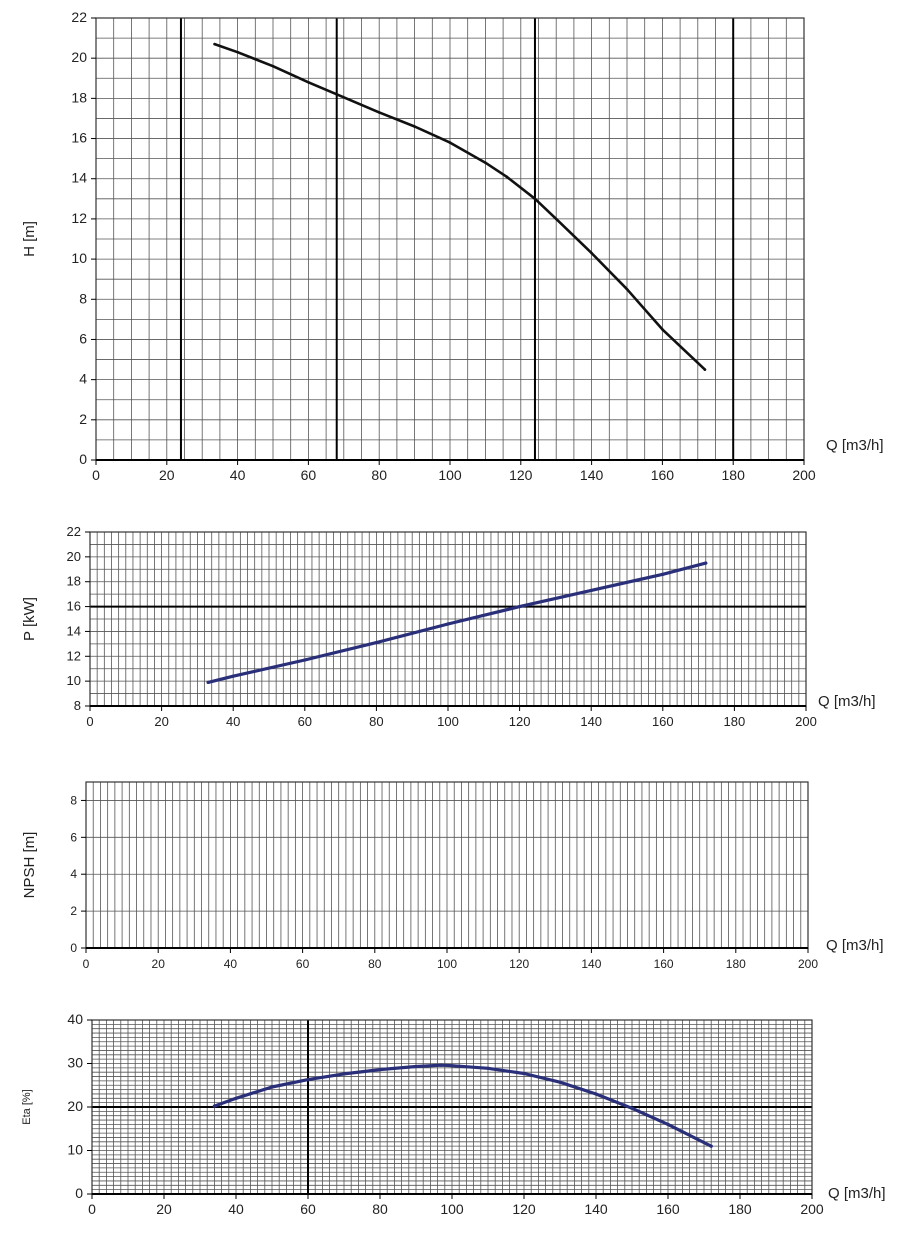 The width and height of the screenshot is (908, 1252). What do you see at coordinates (75, 1019) in the screenshot?
I see `y-tick-label: 40` at bounding box center [75, 1019].